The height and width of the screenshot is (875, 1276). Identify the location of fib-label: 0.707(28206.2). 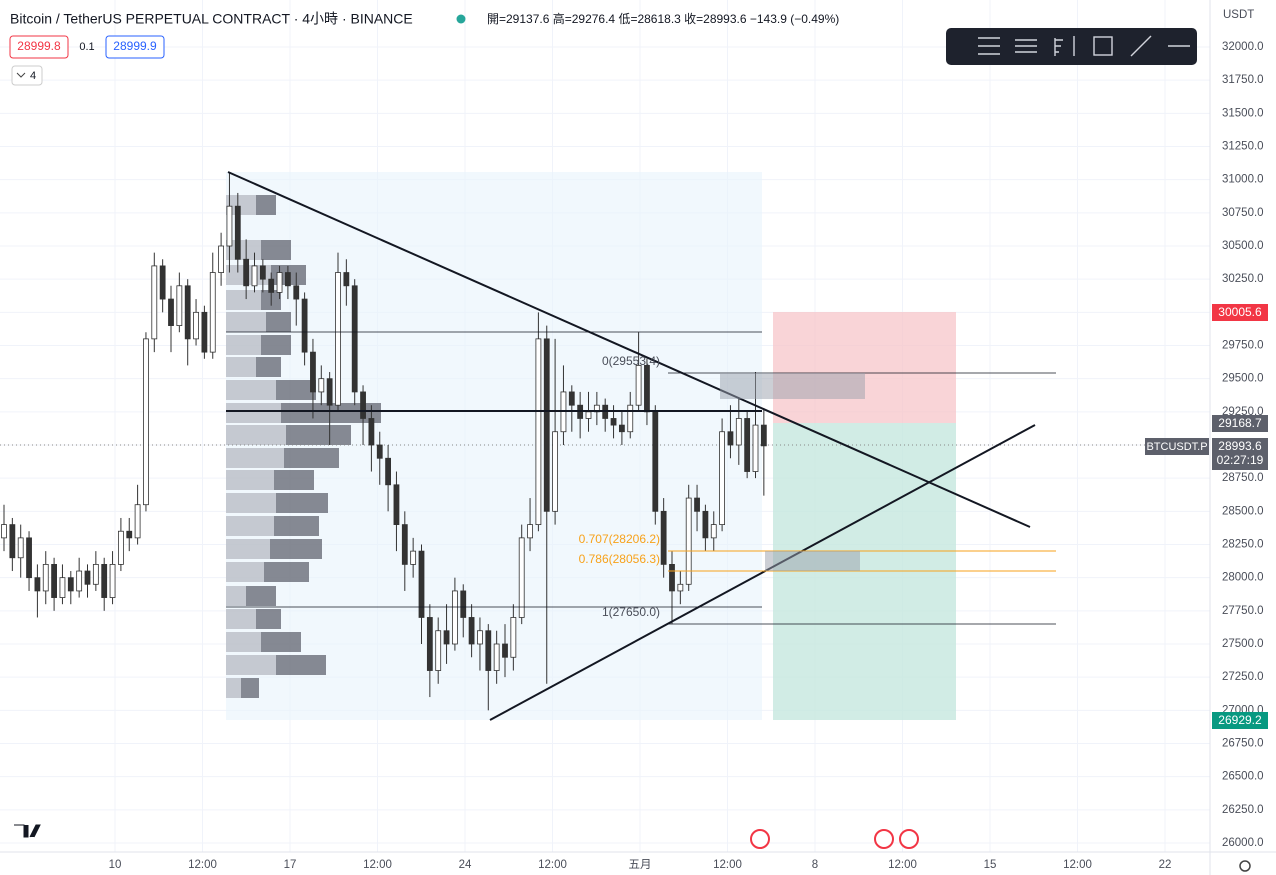
(619, 539).